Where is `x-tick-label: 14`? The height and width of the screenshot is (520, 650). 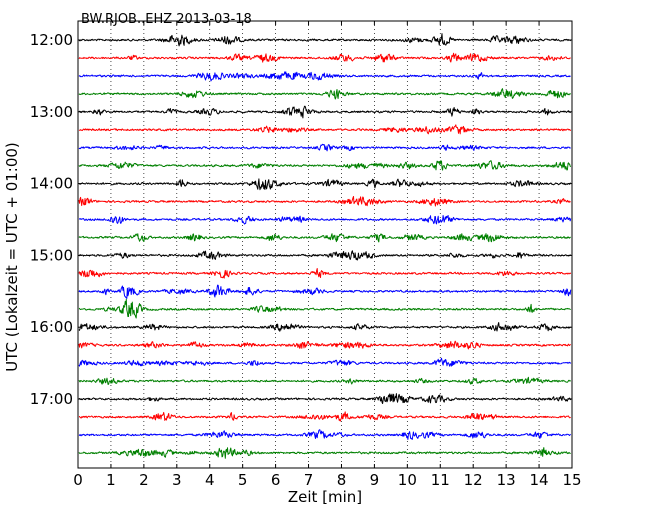
x-tick-label: 14 is located at coordinates (539, 480).